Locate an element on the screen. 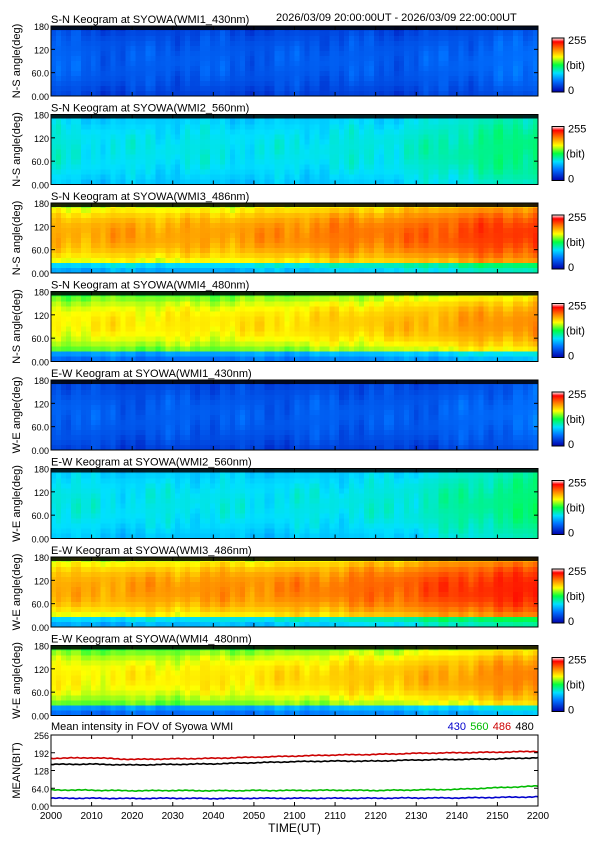 The image size is (595, 842). x-tick-label: 2110 is located at coordinates (335, 816).